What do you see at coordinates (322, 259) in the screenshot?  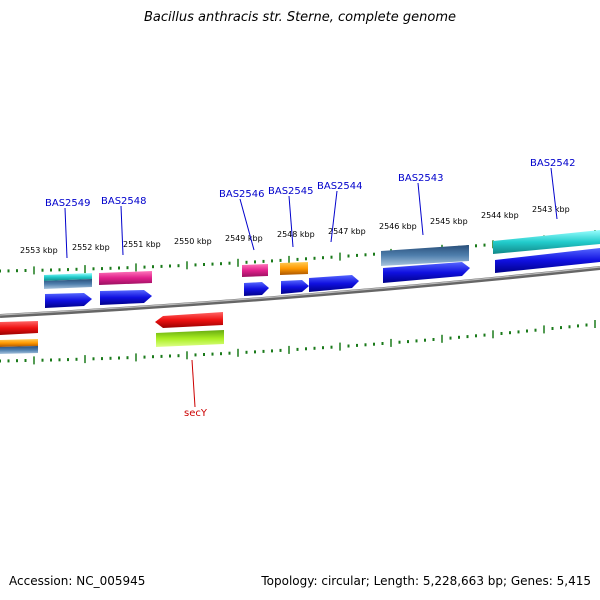 I see `upper-feature-blocks` at bounding box center [322, 259].